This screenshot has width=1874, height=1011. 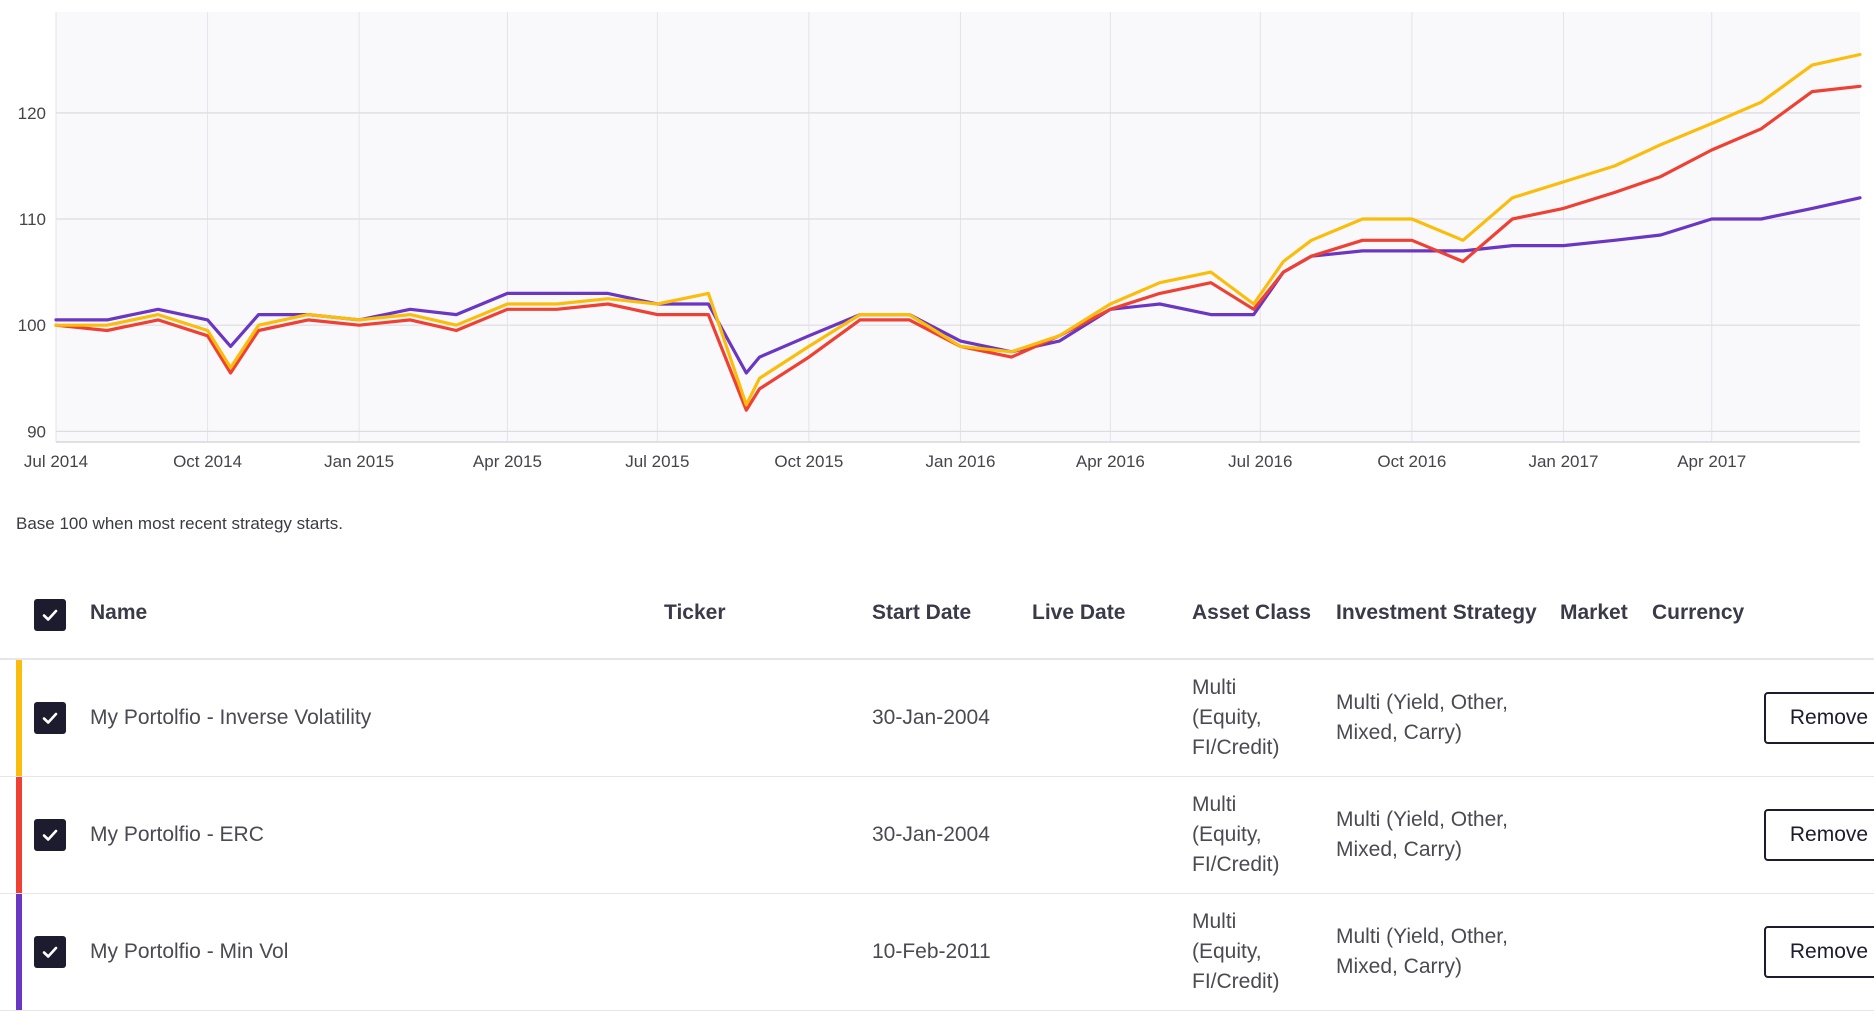 I want to click on x-tick-label: Jan 2016, so click(x=960, y=461).